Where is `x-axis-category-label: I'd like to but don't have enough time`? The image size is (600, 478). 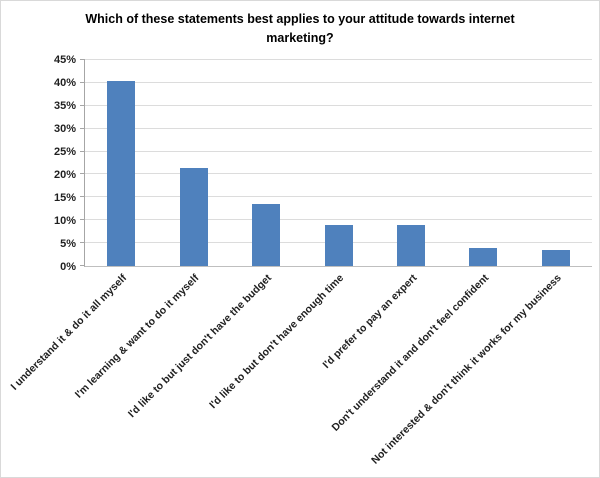 x-axis-category-label: I'd like to but don't have enough time is located at coordinates (277, 342).